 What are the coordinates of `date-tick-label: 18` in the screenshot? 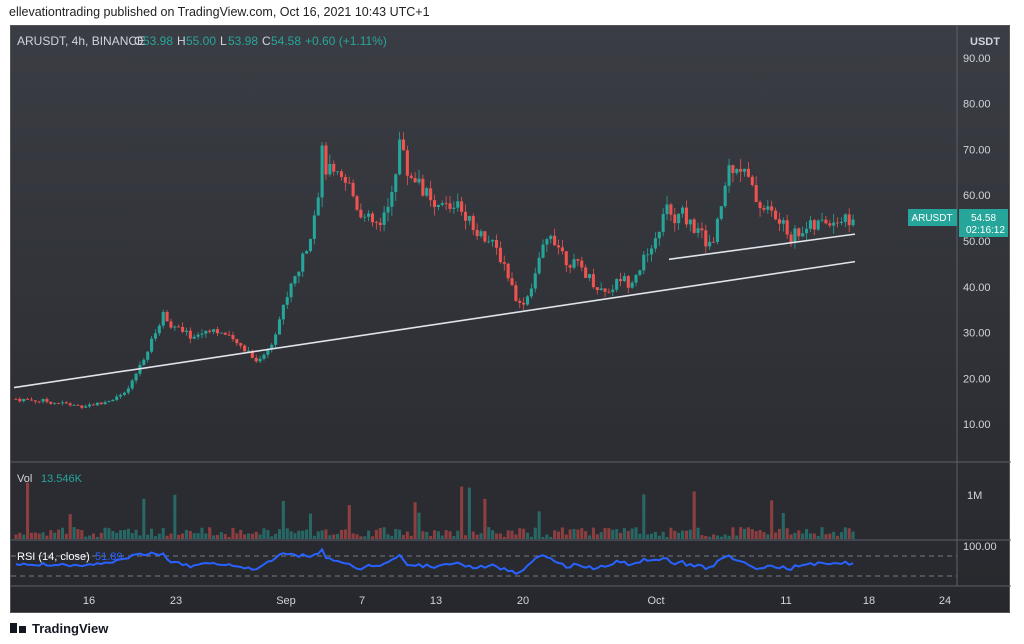 It's located at (869, 601).